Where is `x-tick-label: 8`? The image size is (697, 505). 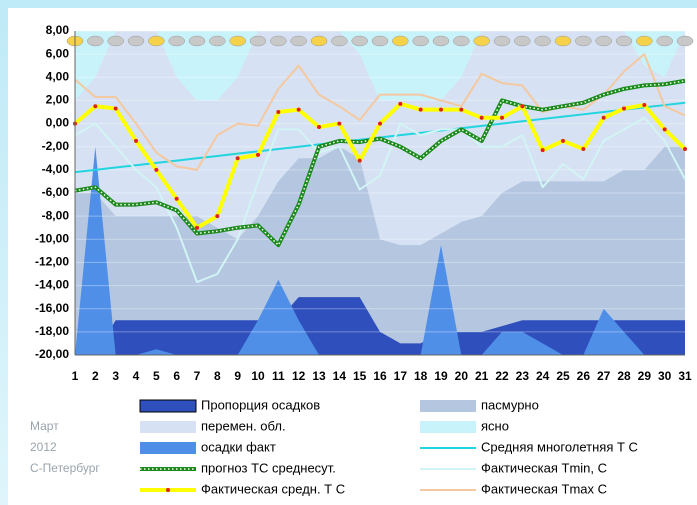
x-tick-label: 8 is located at coordinates (217, 376).